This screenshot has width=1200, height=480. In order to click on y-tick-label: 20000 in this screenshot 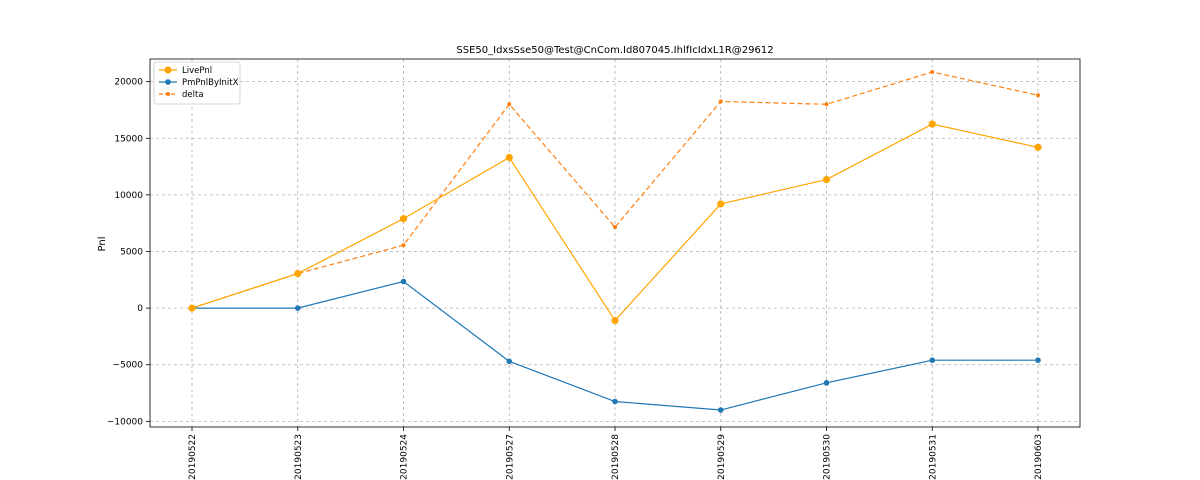, I will do `click(128, 83)`.